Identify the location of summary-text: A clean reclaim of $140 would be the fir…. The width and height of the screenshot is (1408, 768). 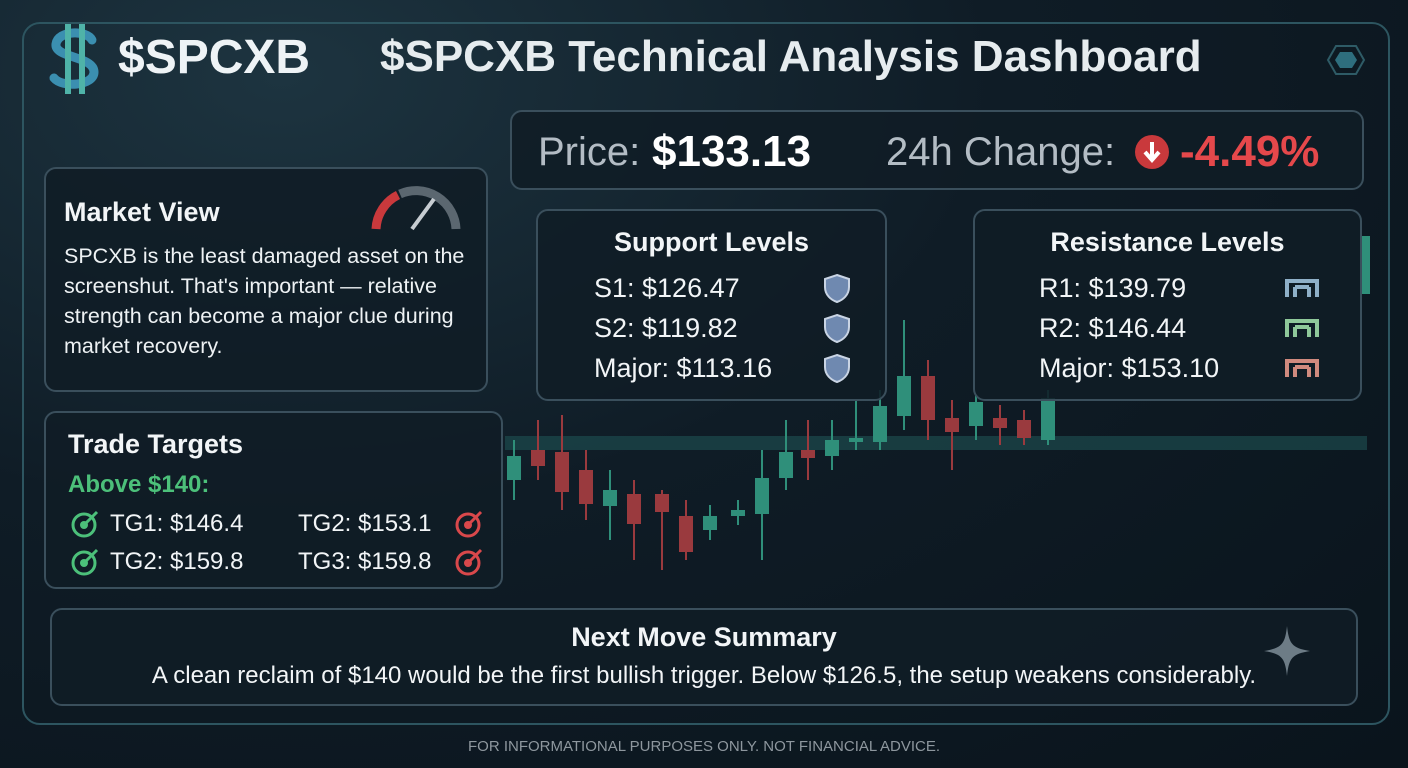
(704, 675).